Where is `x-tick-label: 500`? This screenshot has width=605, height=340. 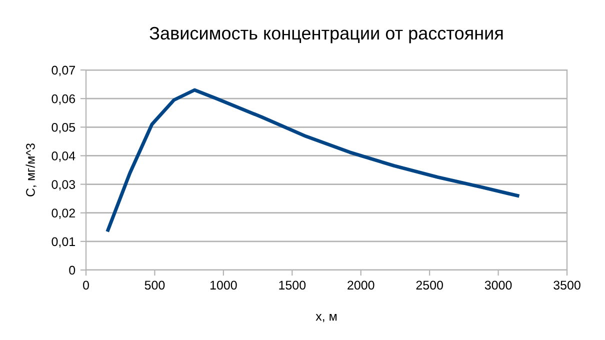 x-tick-label: 500 is located at coordinates (154, 285).